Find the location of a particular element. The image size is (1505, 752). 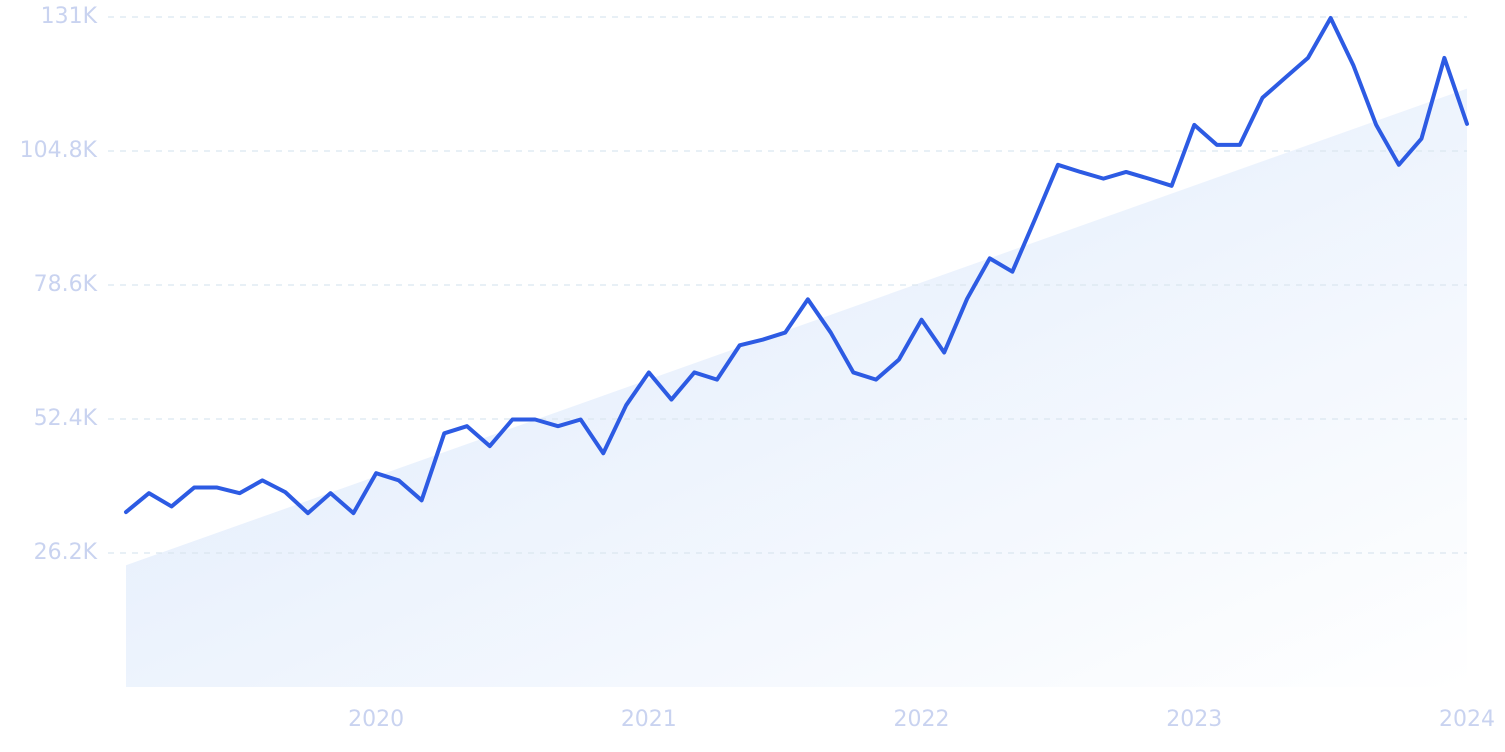

x-tick-label: 2023 is located at coordinates (1194, 719).